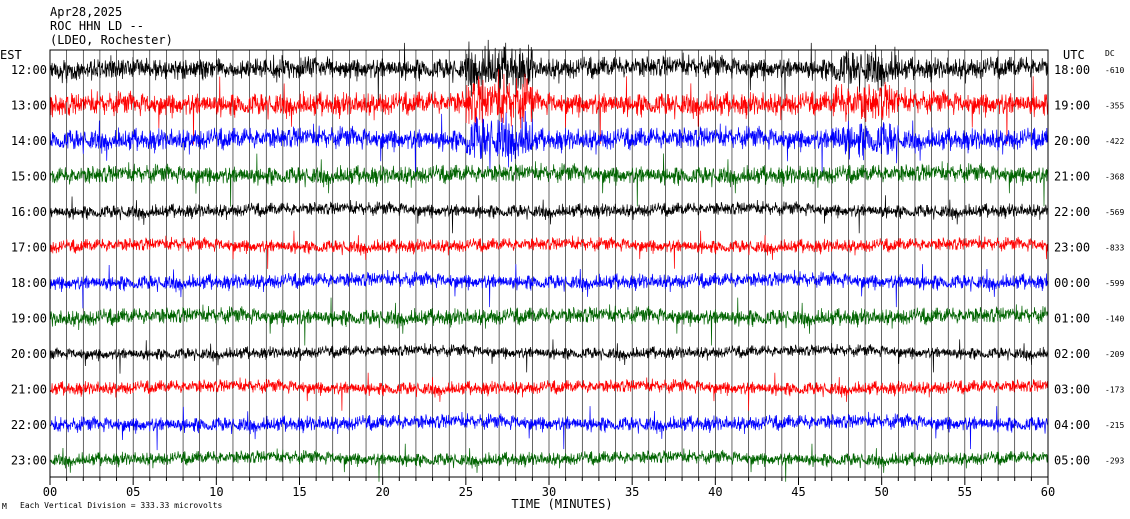  I want to click on chart-title-site: (LDEO, Rochester), so click(111, 40).